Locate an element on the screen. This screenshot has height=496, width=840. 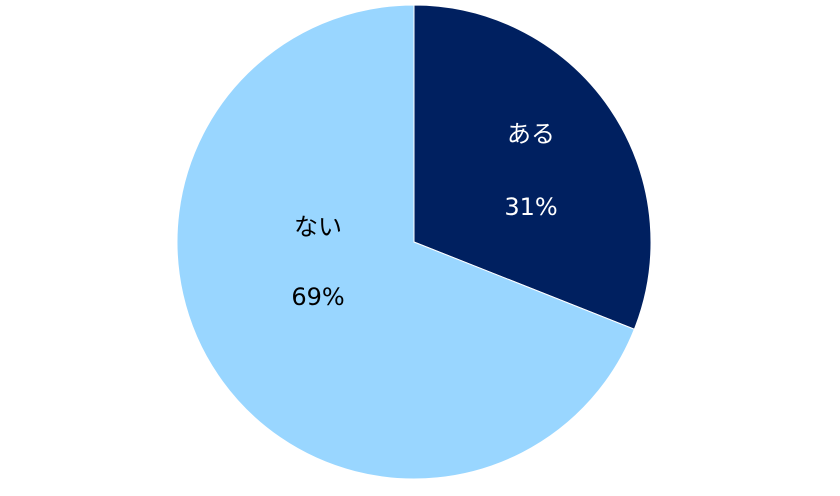
slice-value-label: 69% is located at coordinates (317, 297).